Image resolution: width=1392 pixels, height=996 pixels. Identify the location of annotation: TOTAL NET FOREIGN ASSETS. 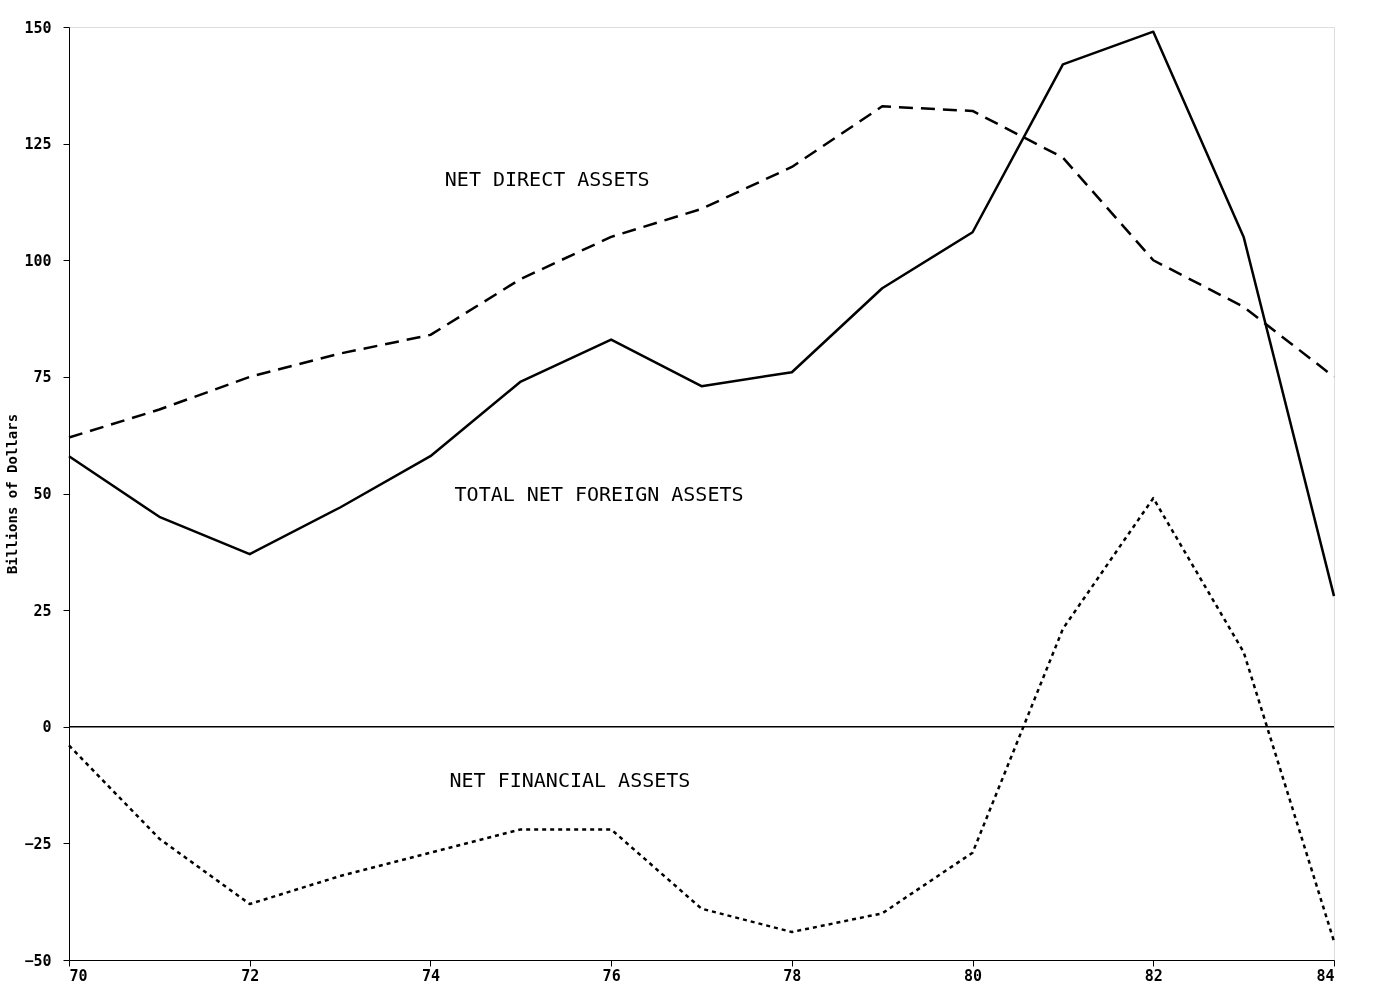
(599, 494).